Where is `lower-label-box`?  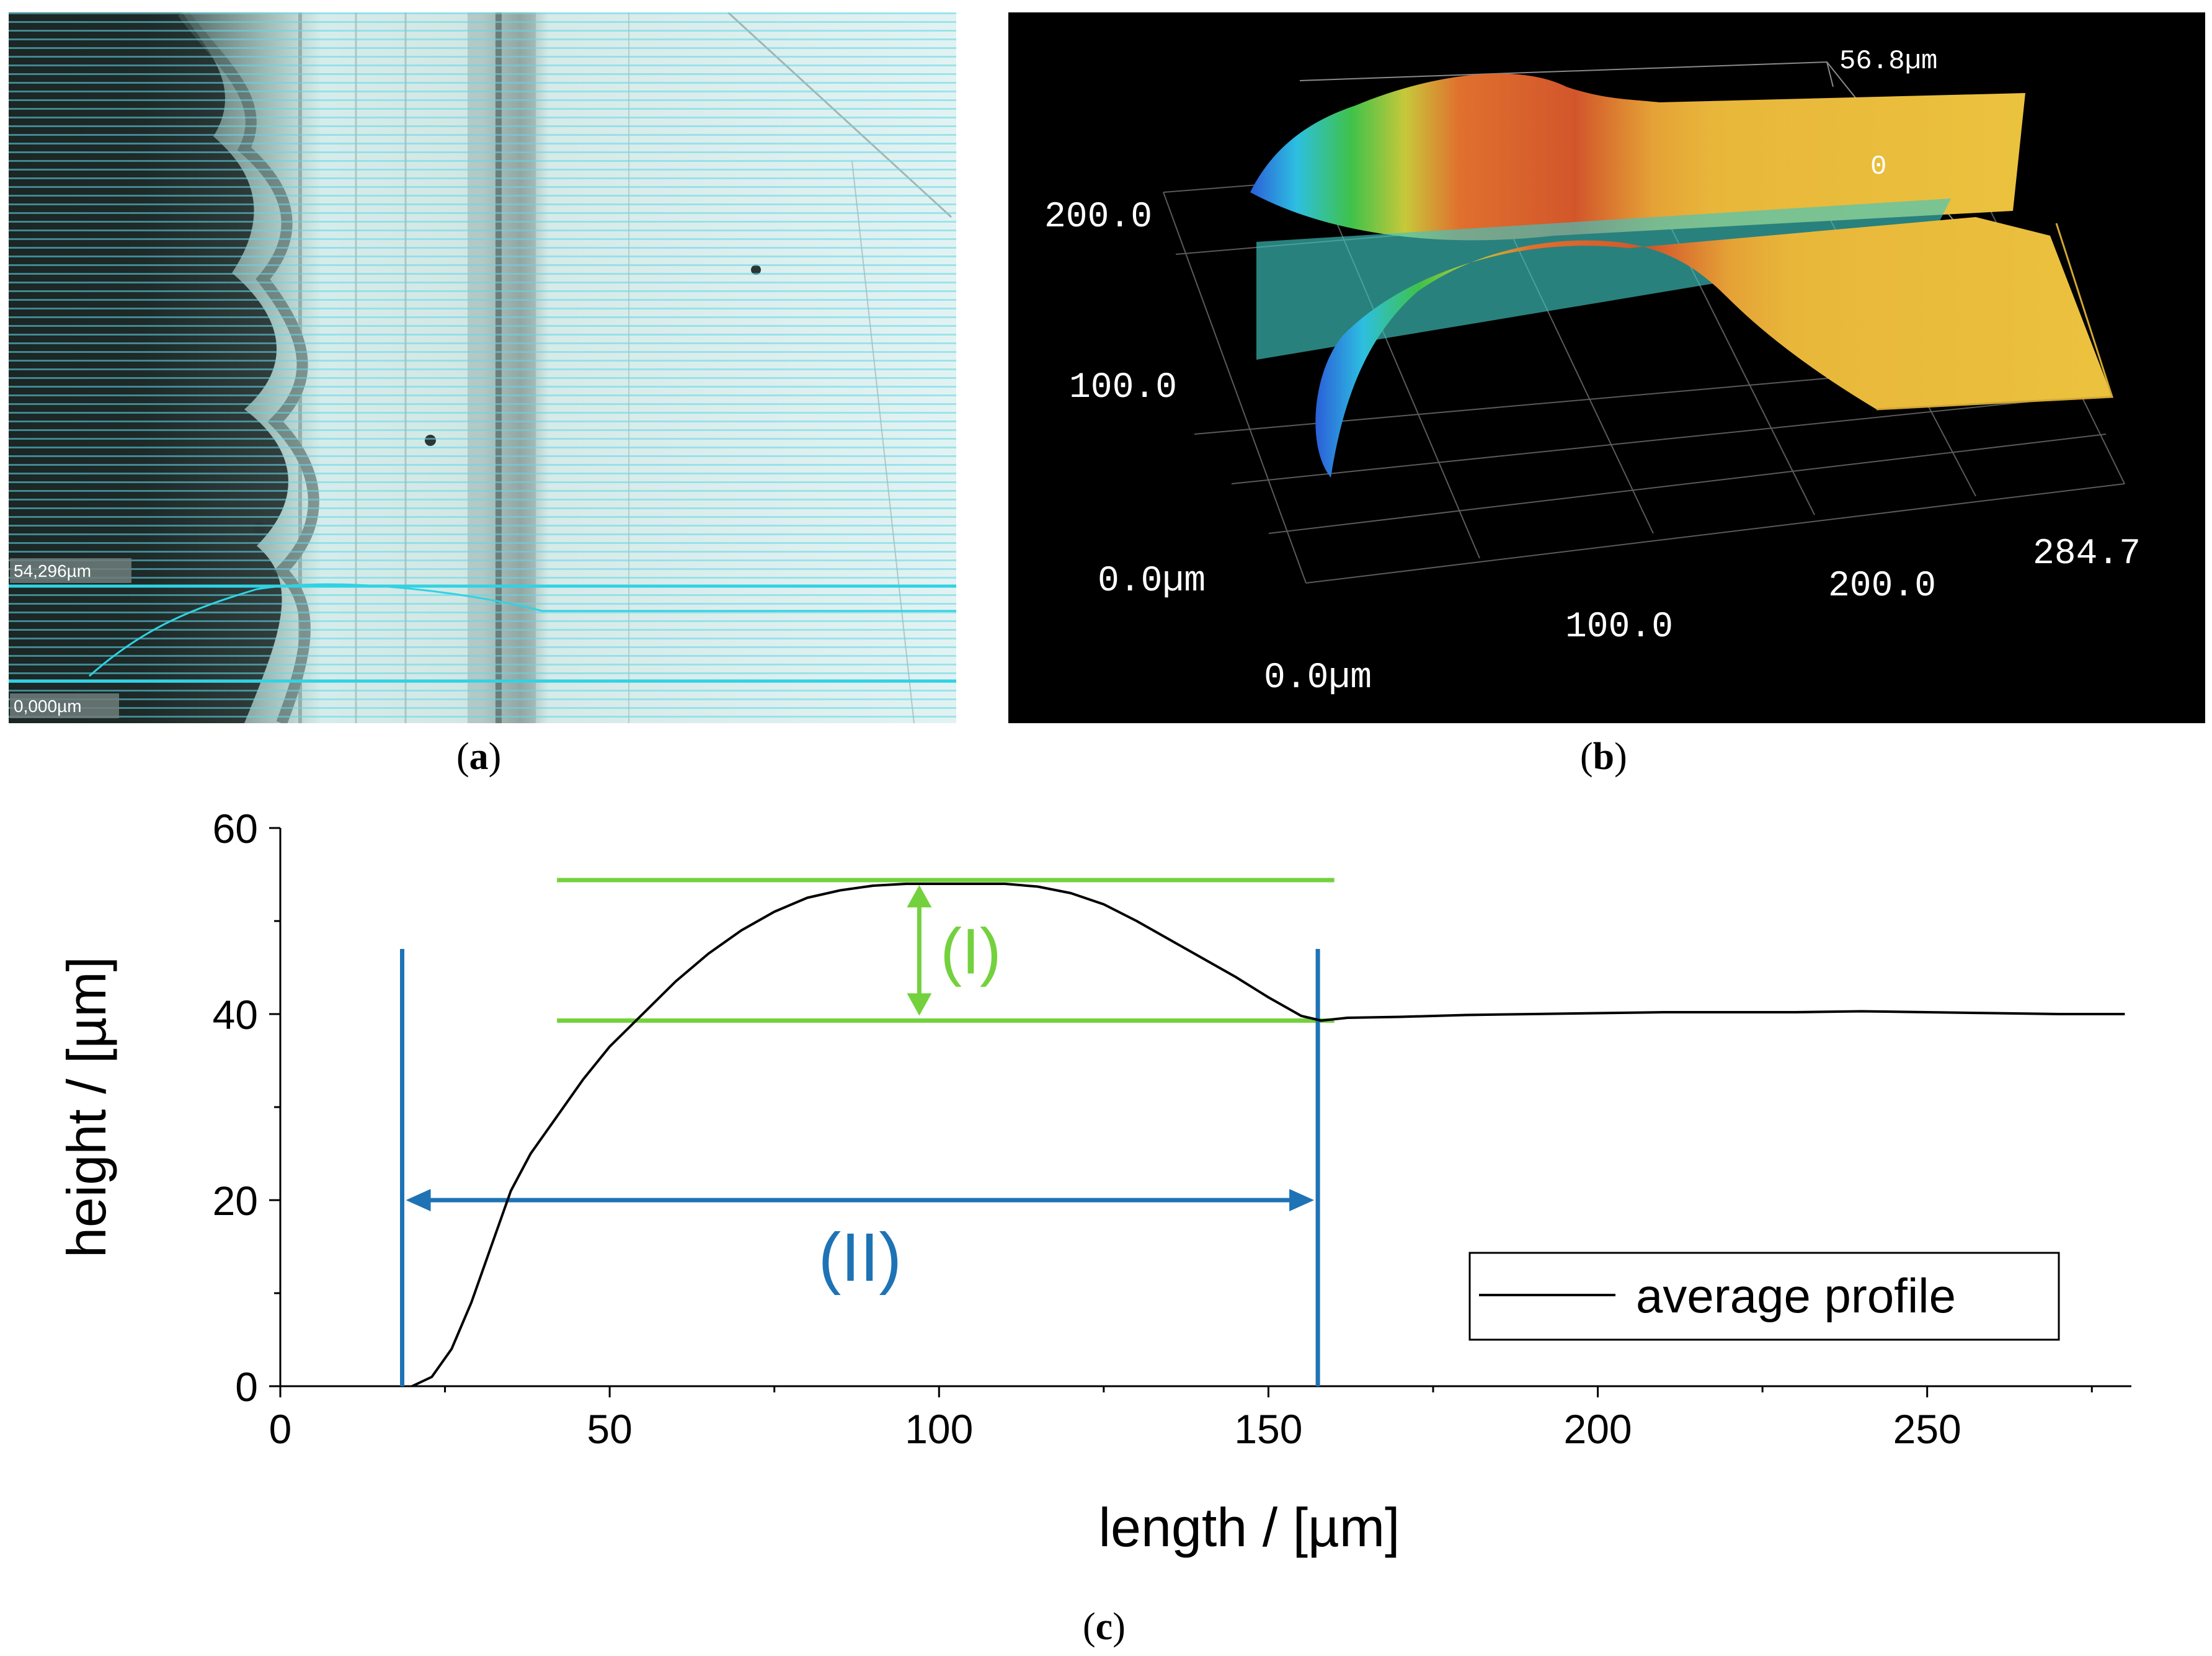
lower-label-box is located at coordinates (64, 705).